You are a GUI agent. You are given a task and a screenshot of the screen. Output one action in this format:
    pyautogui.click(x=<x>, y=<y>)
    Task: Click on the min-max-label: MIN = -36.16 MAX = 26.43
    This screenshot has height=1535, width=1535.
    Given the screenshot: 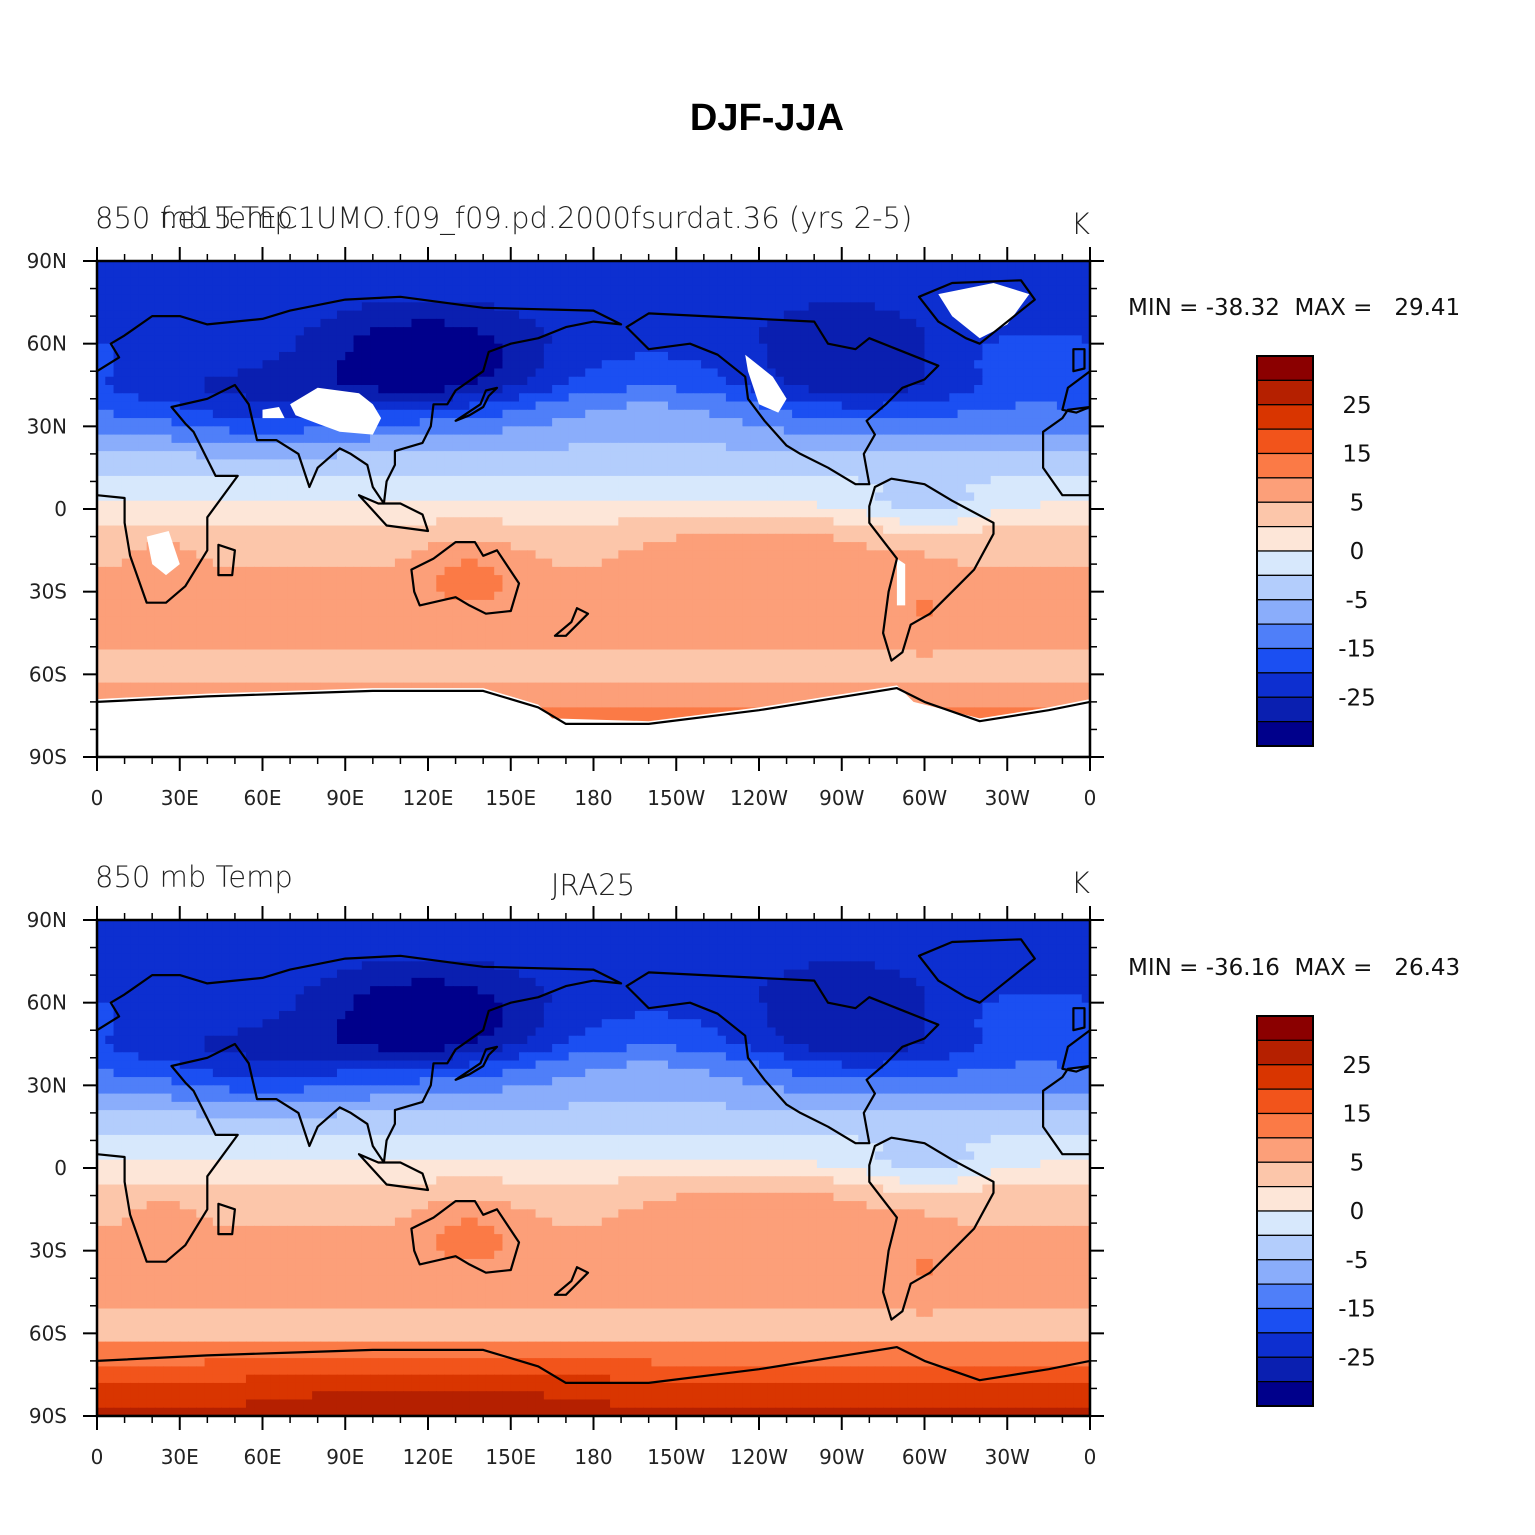 What is the action you would take?
    pyautogui.click(x=1294, y=968)
    